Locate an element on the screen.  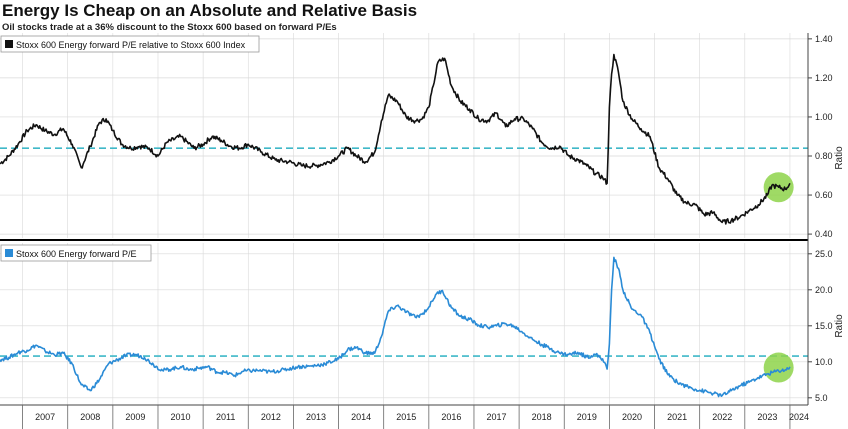
relative-pe-y-tick-label: 0.60 is located at coordinates (824, 195).